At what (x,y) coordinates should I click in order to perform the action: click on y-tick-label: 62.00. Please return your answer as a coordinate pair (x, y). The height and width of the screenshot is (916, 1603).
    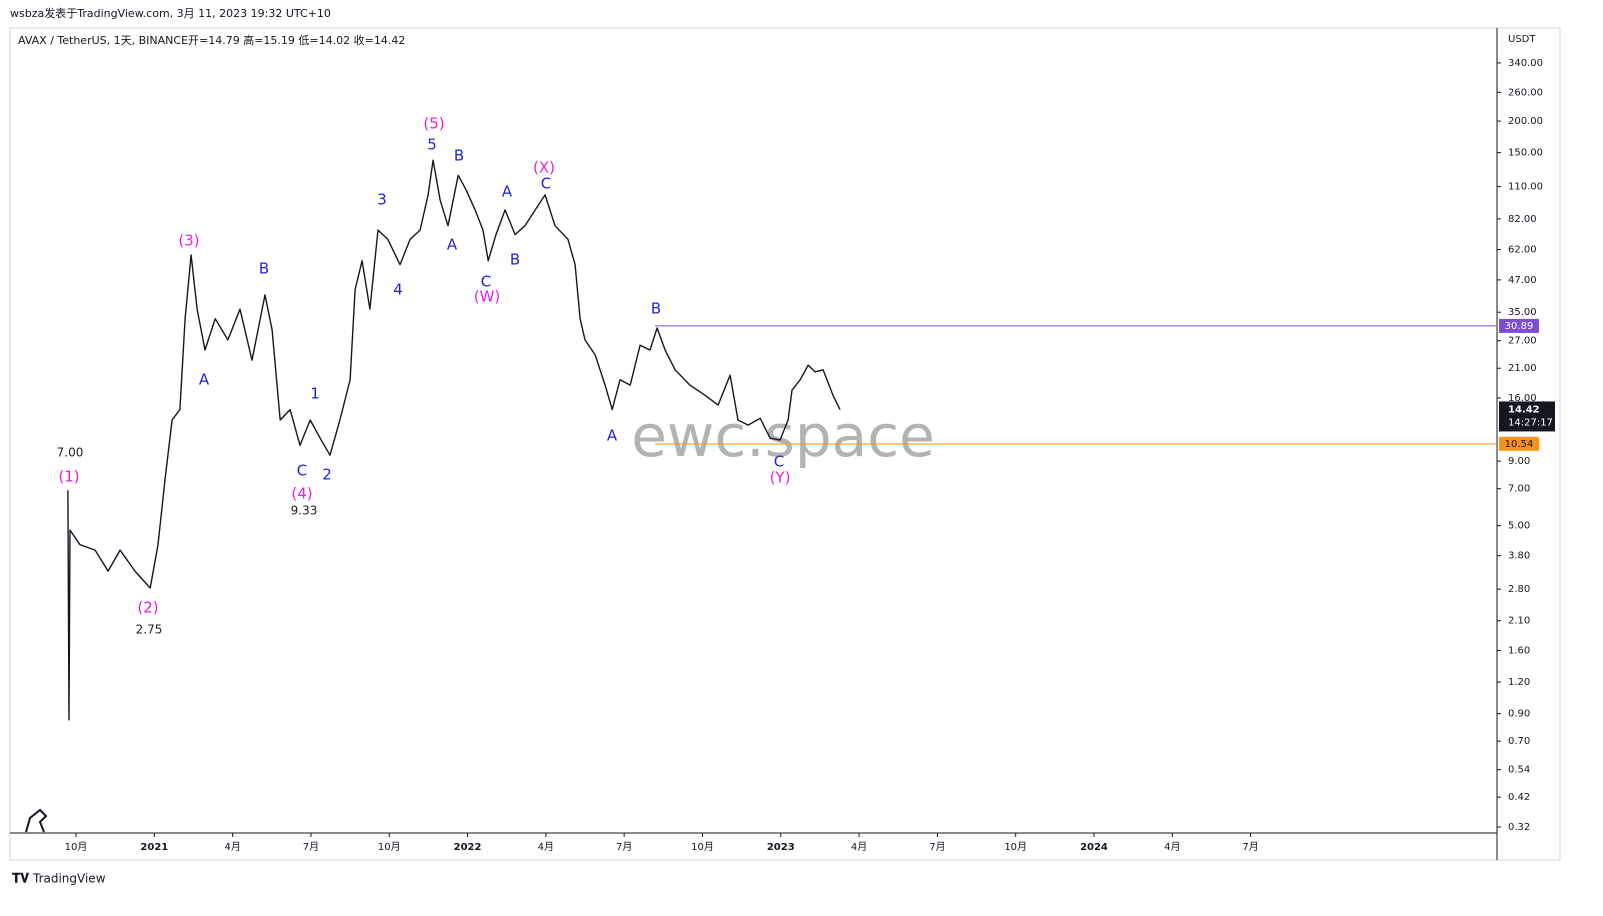
    Looking at the image, I should click on (1522, 250).